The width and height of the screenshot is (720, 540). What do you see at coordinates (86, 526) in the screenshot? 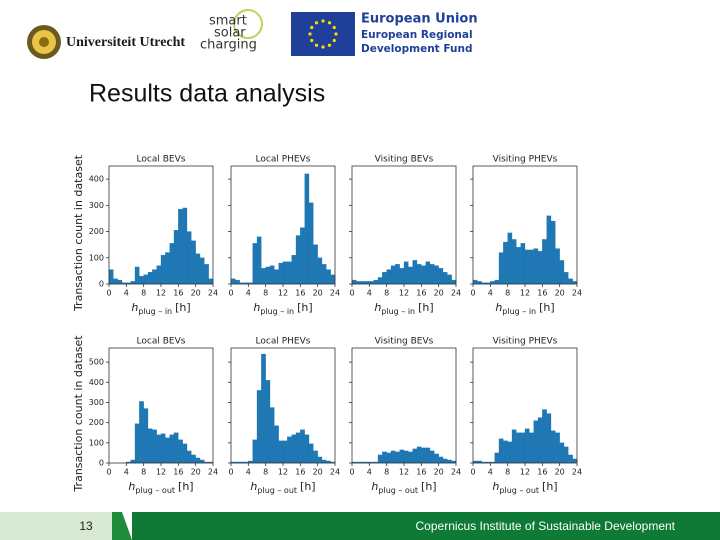
I see `page-number: 13` at bounding box center [86, 526].